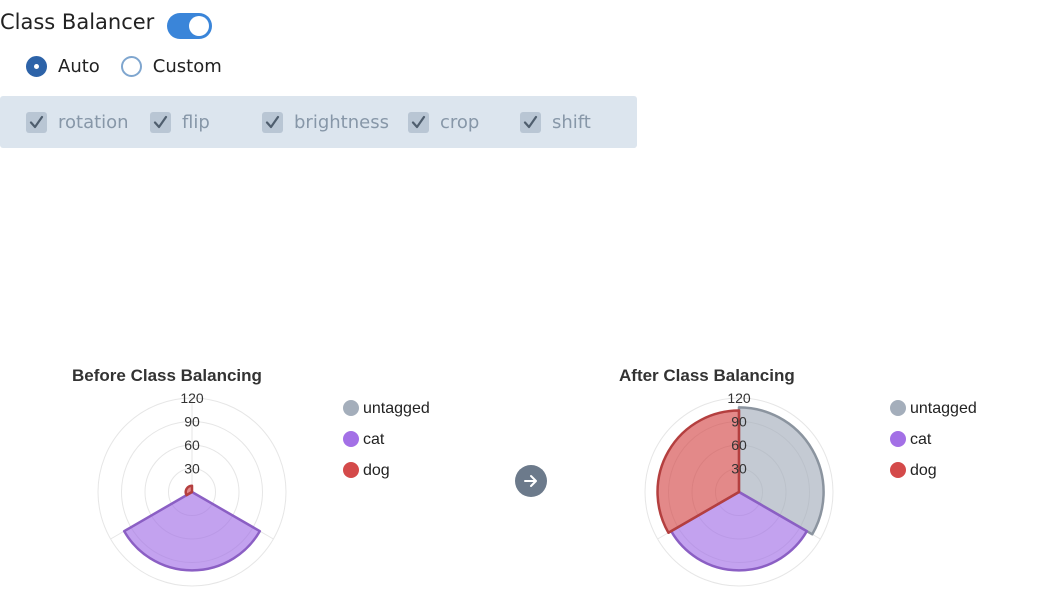 This screenshot has height=599, width=1038. Describe the element at coordinates (196, 122) in the screenshot. I see `augmentation-label: flip` at that location.